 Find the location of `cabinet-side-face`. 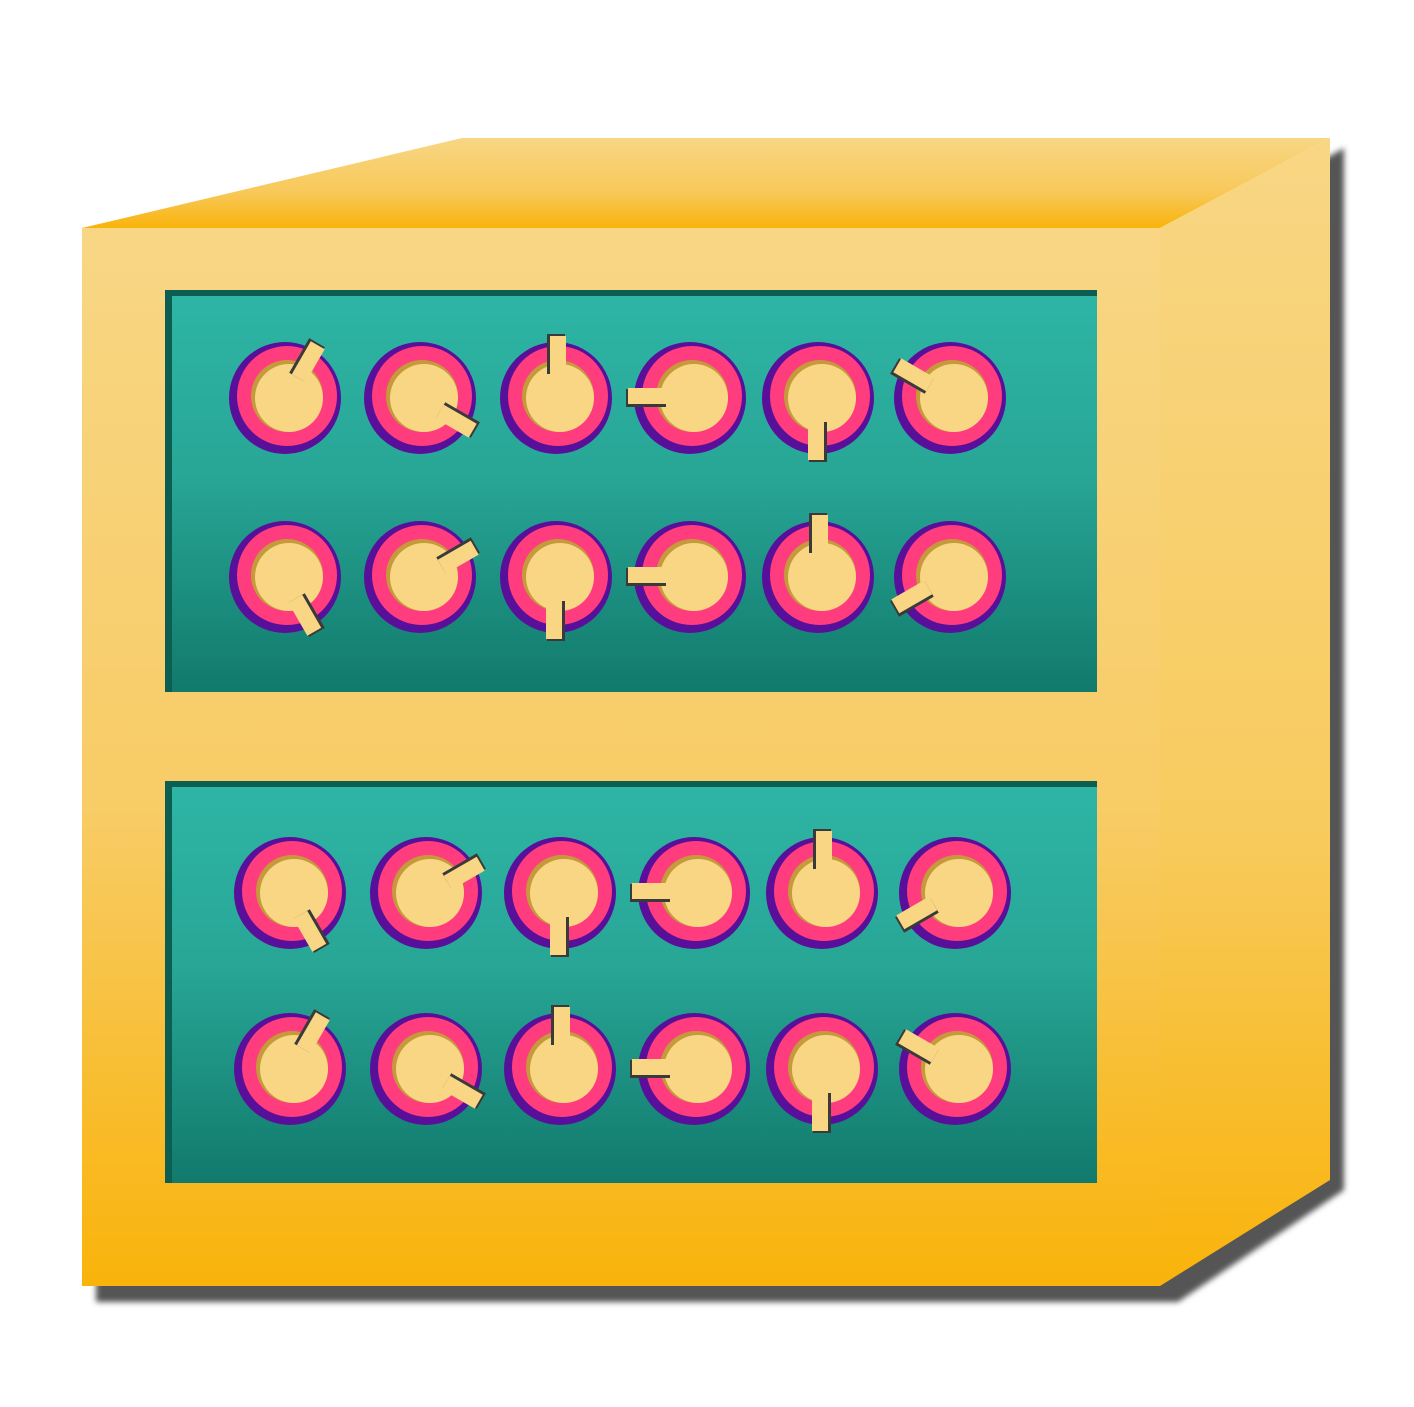

cabinet-side-face is located at coordinates (1245, 712).